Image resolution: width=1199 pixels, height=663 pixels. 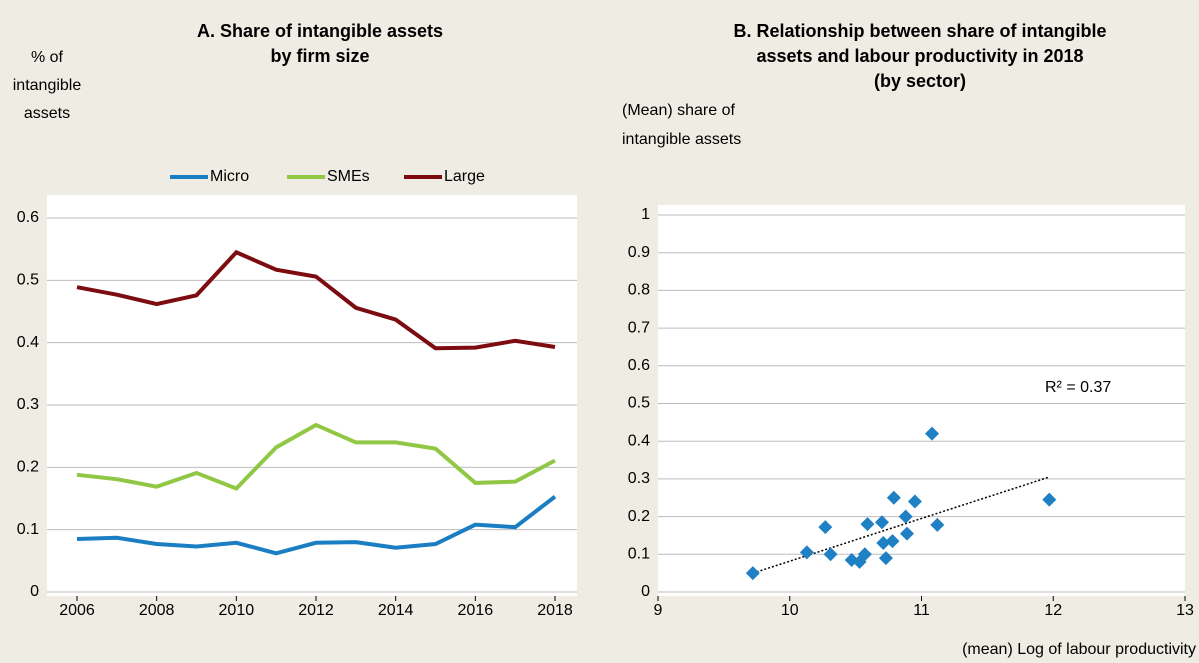 What do you see at coordinates (1079, 649) in the screenshot?
I see `x-axis-label: (mean) Log of labour productivity` at bounding box center [1079, 649].